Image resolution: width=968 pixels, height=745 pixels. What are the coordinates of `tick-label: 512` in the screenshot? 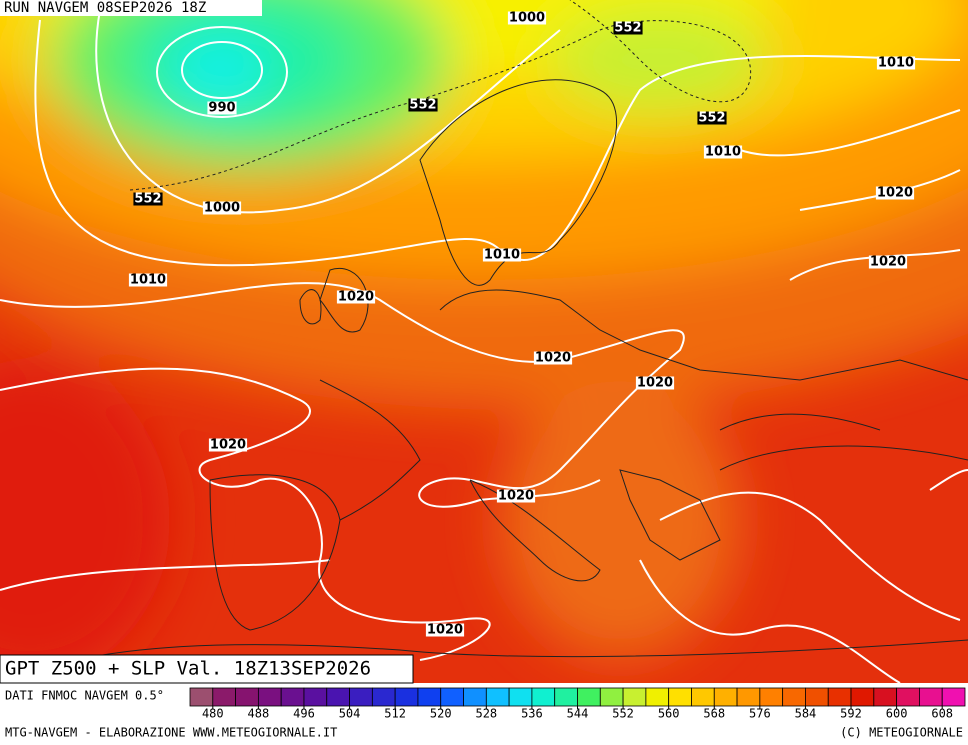 It's located at (395, 714).